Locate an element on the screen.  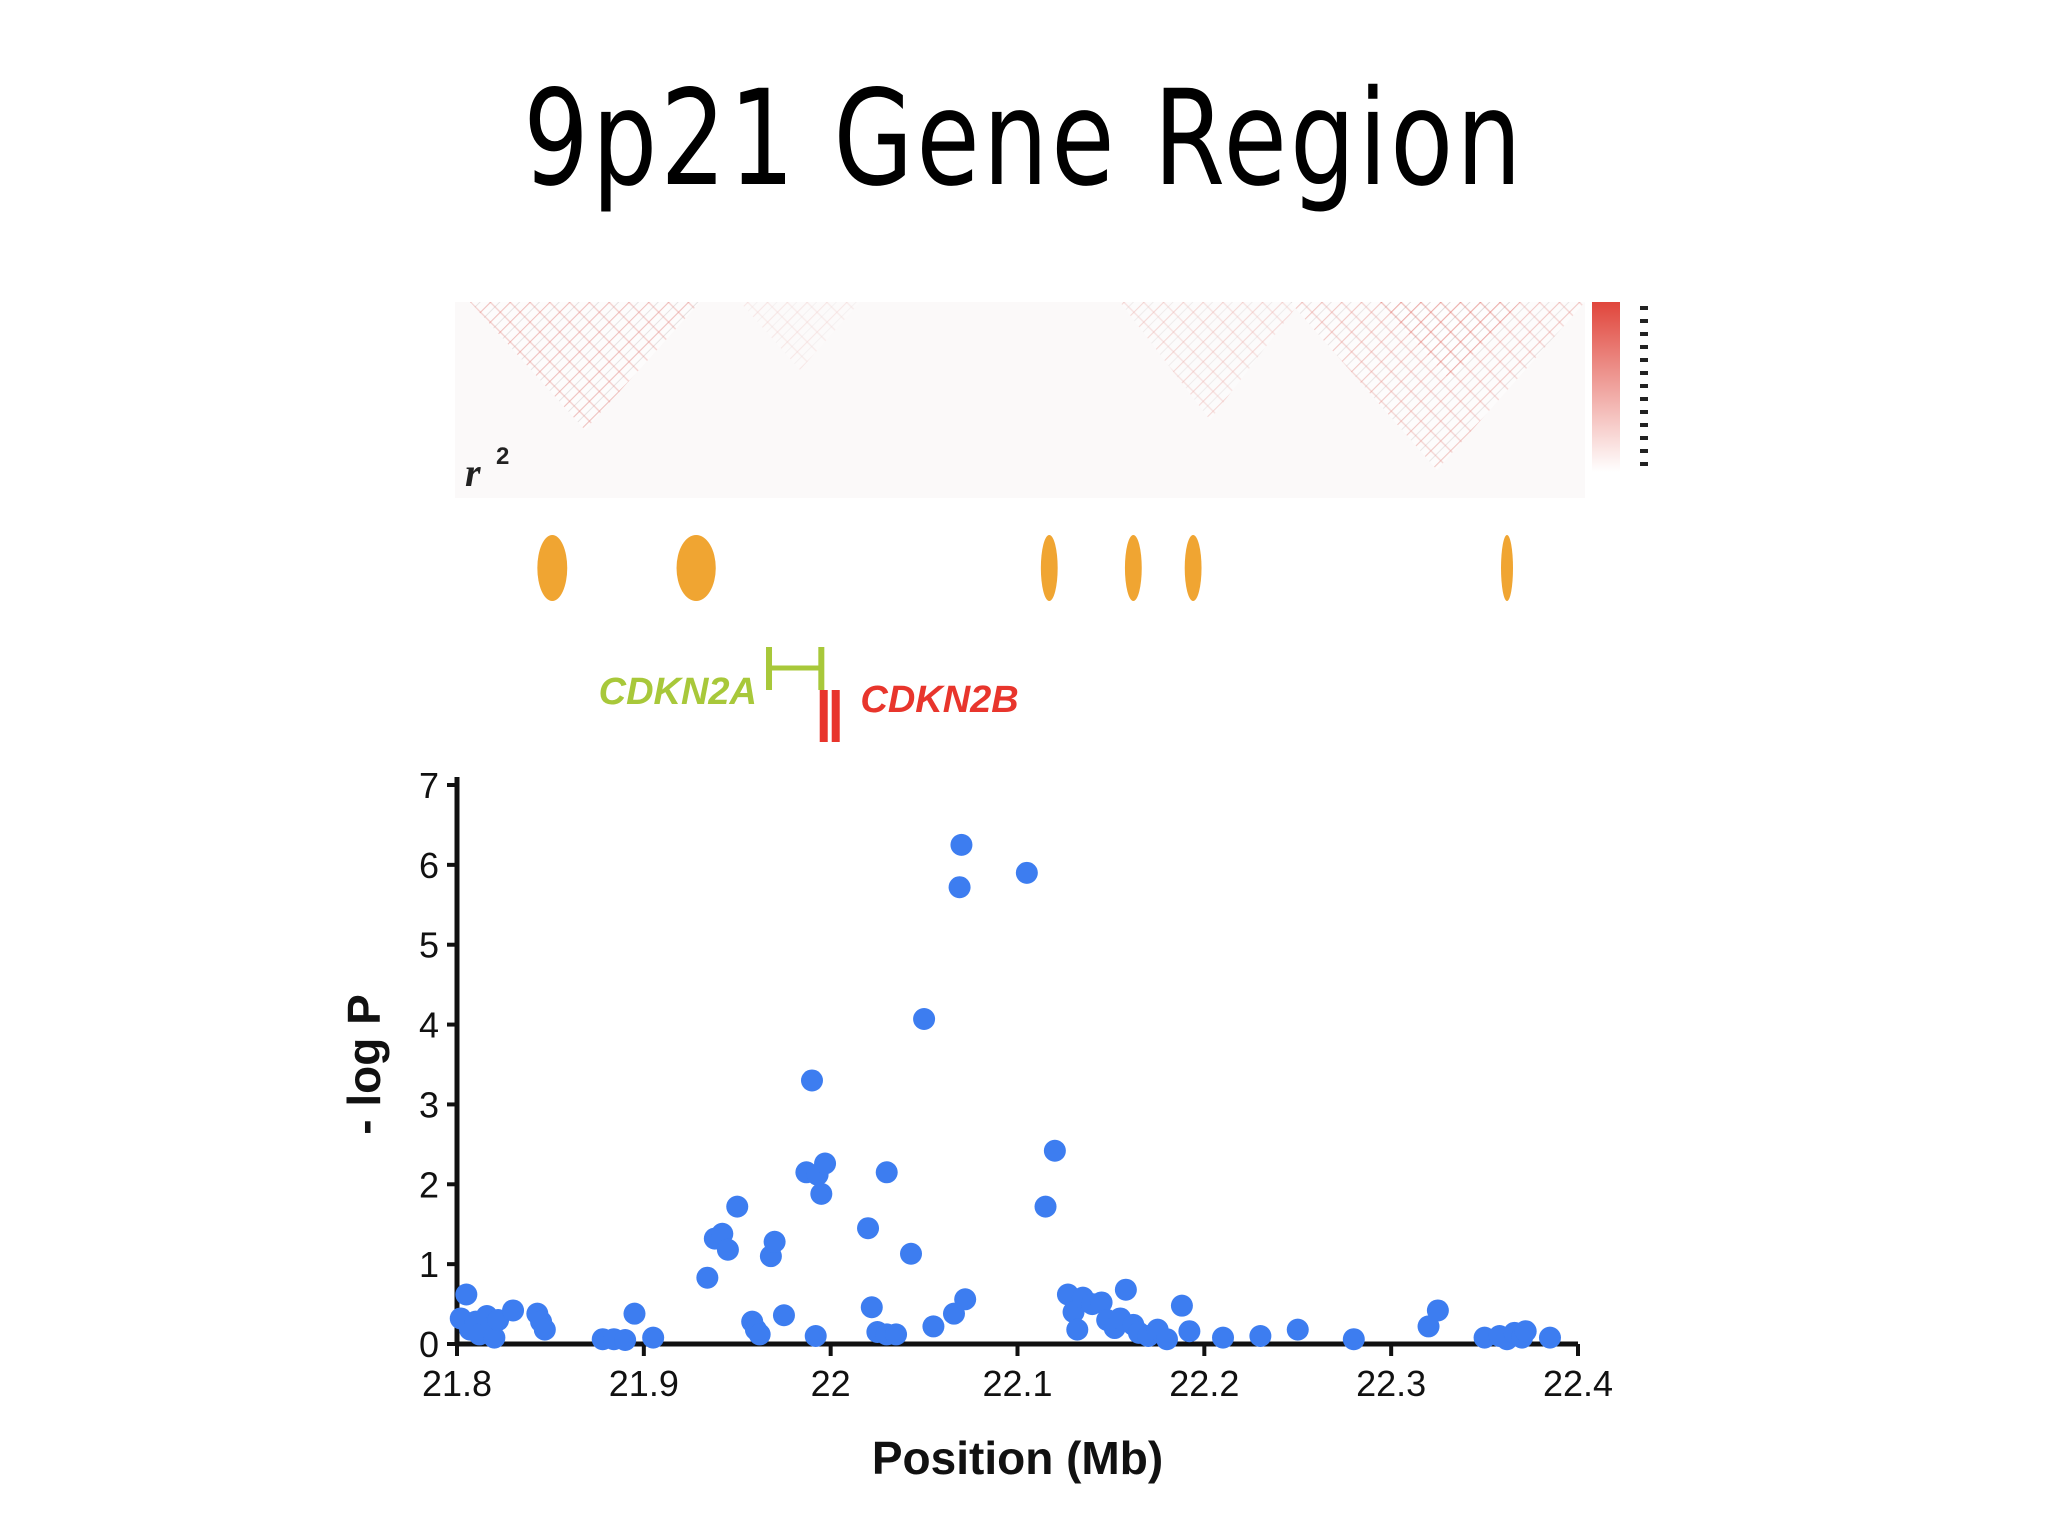
x-tick-label: 21.8 is located at coordinates (457, 1383).